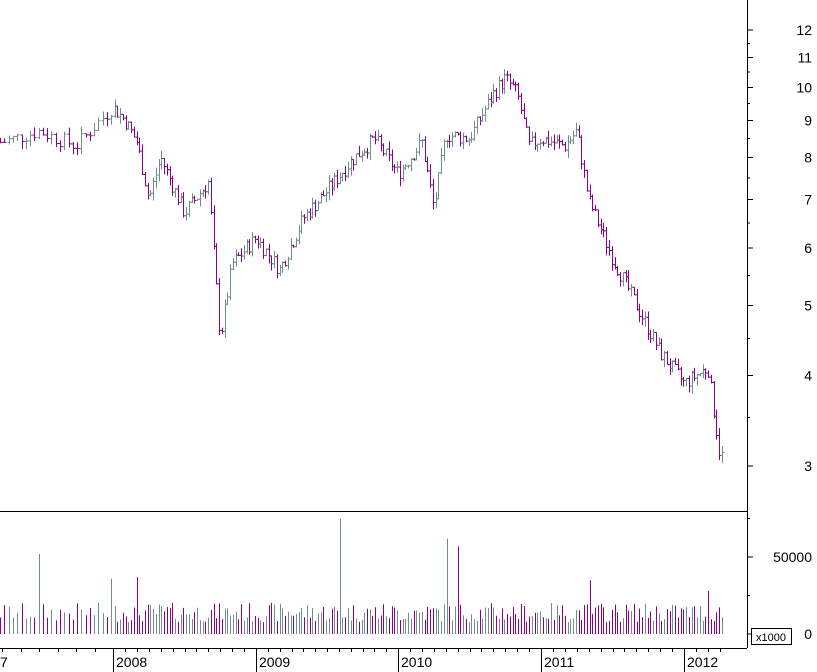  I want to click on volume-tick-label: 50000, so click(792, 557).